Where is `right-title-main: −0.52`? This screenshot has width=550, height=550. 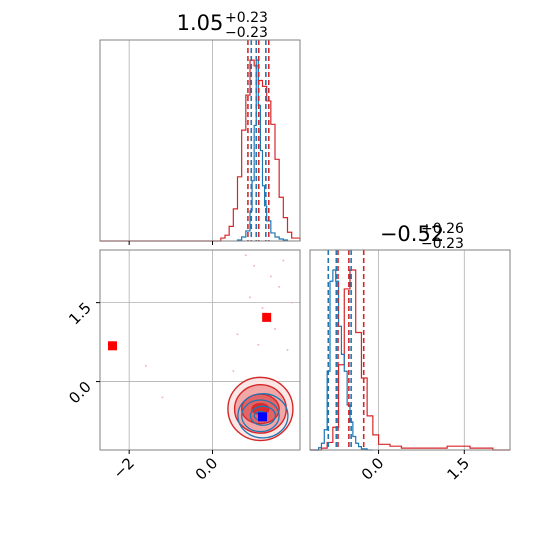
right-title-main: −0.52 is located at coordinates (412, 234).